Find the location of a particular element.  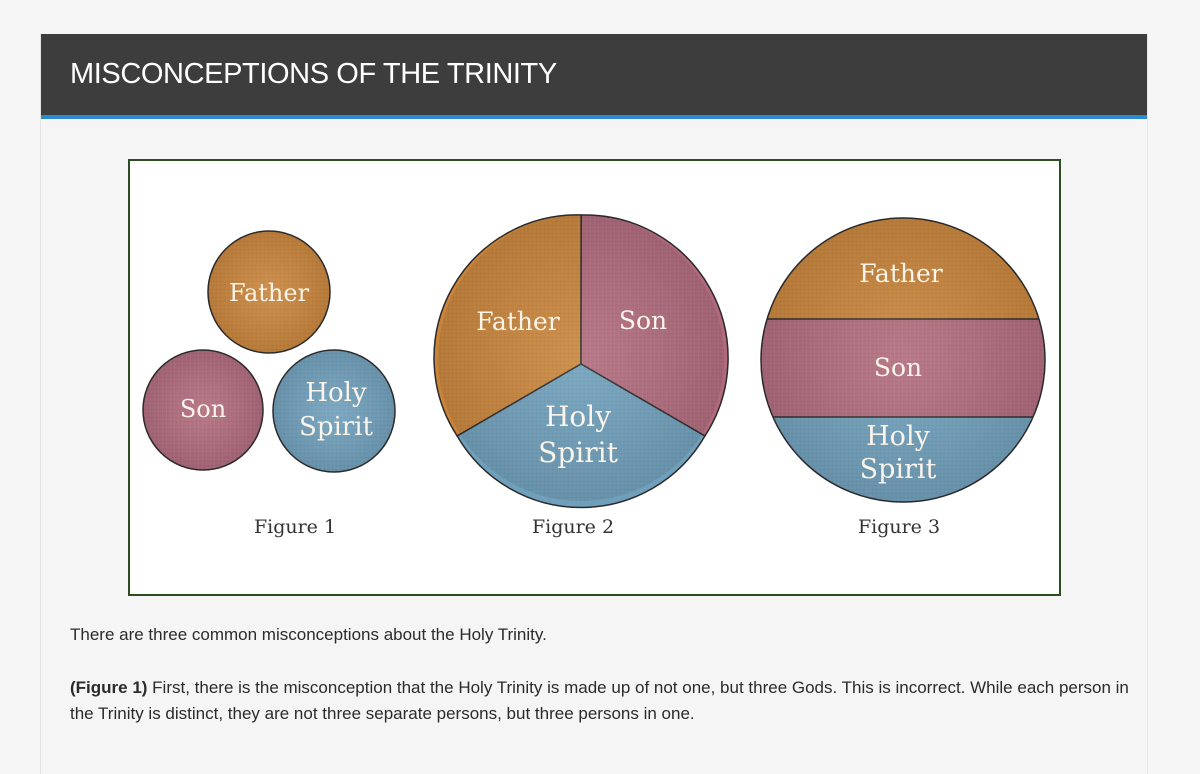

figure1-caption: Figure 1 is located at coordinates (295, 527).